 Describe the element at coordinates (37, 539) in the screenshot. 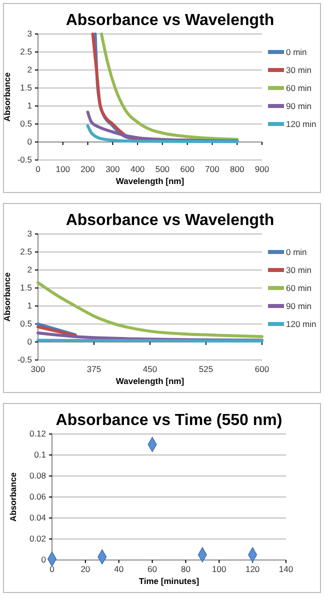

I see `y-tick-label: 0.02` at that location.